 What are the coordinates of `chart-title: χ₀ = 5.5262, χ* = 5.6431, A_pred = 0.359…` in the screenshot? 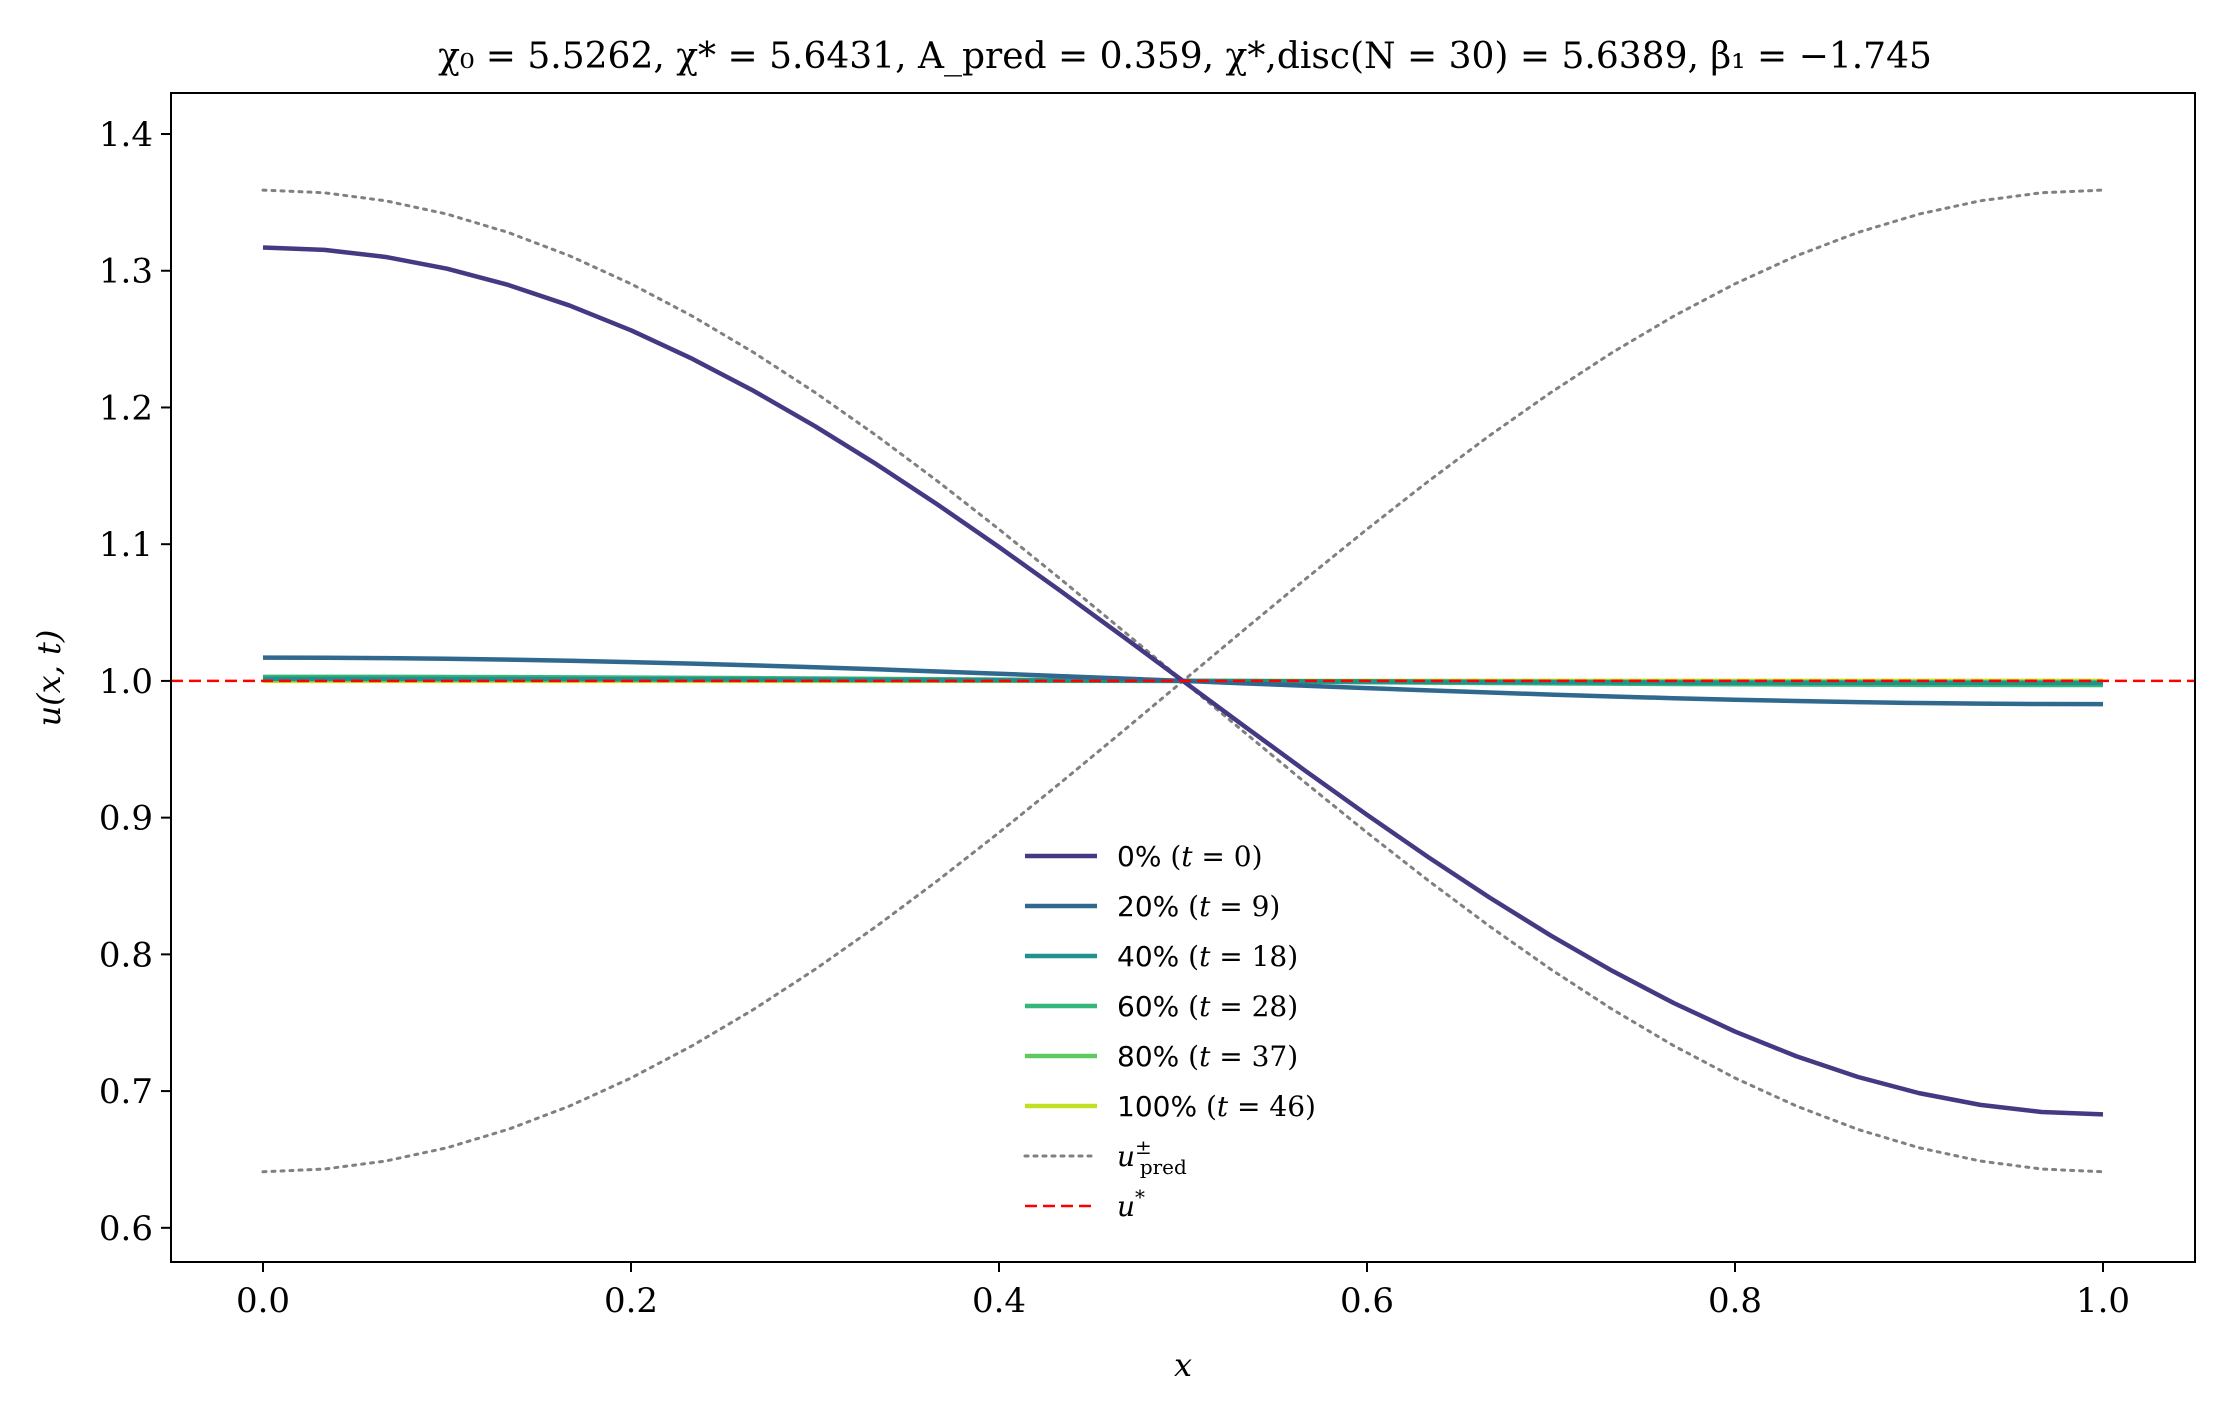 It's located at (1185, 56).